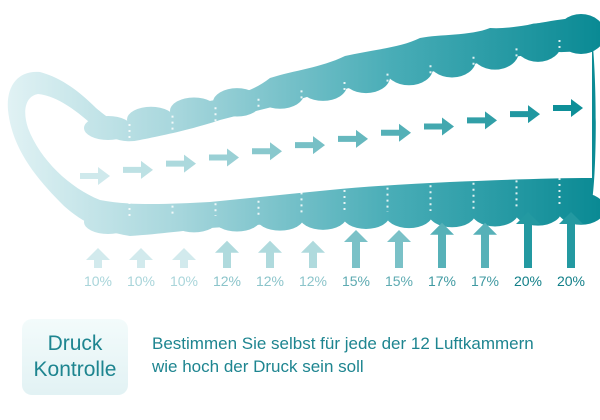 Image resolution: width=600 pixels, height=420 pixels. I want to click on description-line-2: wie hoch der Druck sein soll, so click(258, 366).